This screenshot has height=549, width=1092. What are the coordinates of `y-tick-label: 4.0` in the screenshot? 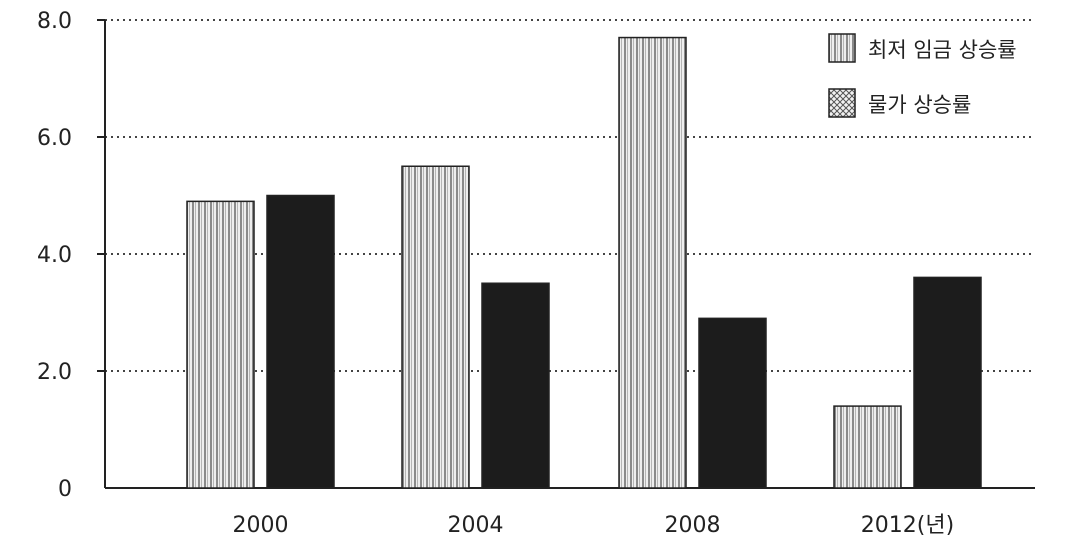 It's located at (54, 255).